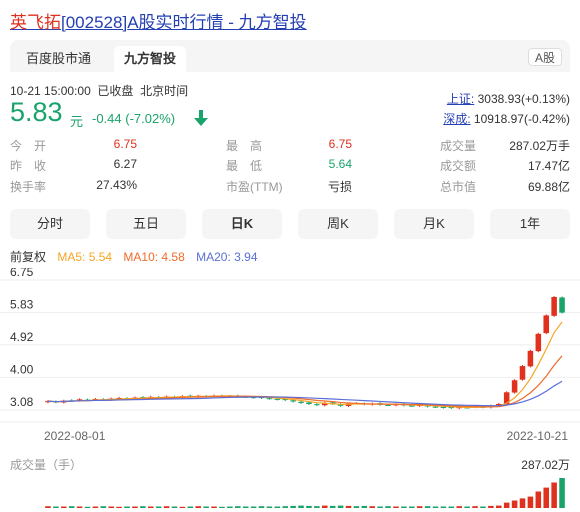  Describe the element at coordinates (150, 59) in the screenshot. I see `tab-jiufang: 九方智投` at that location.